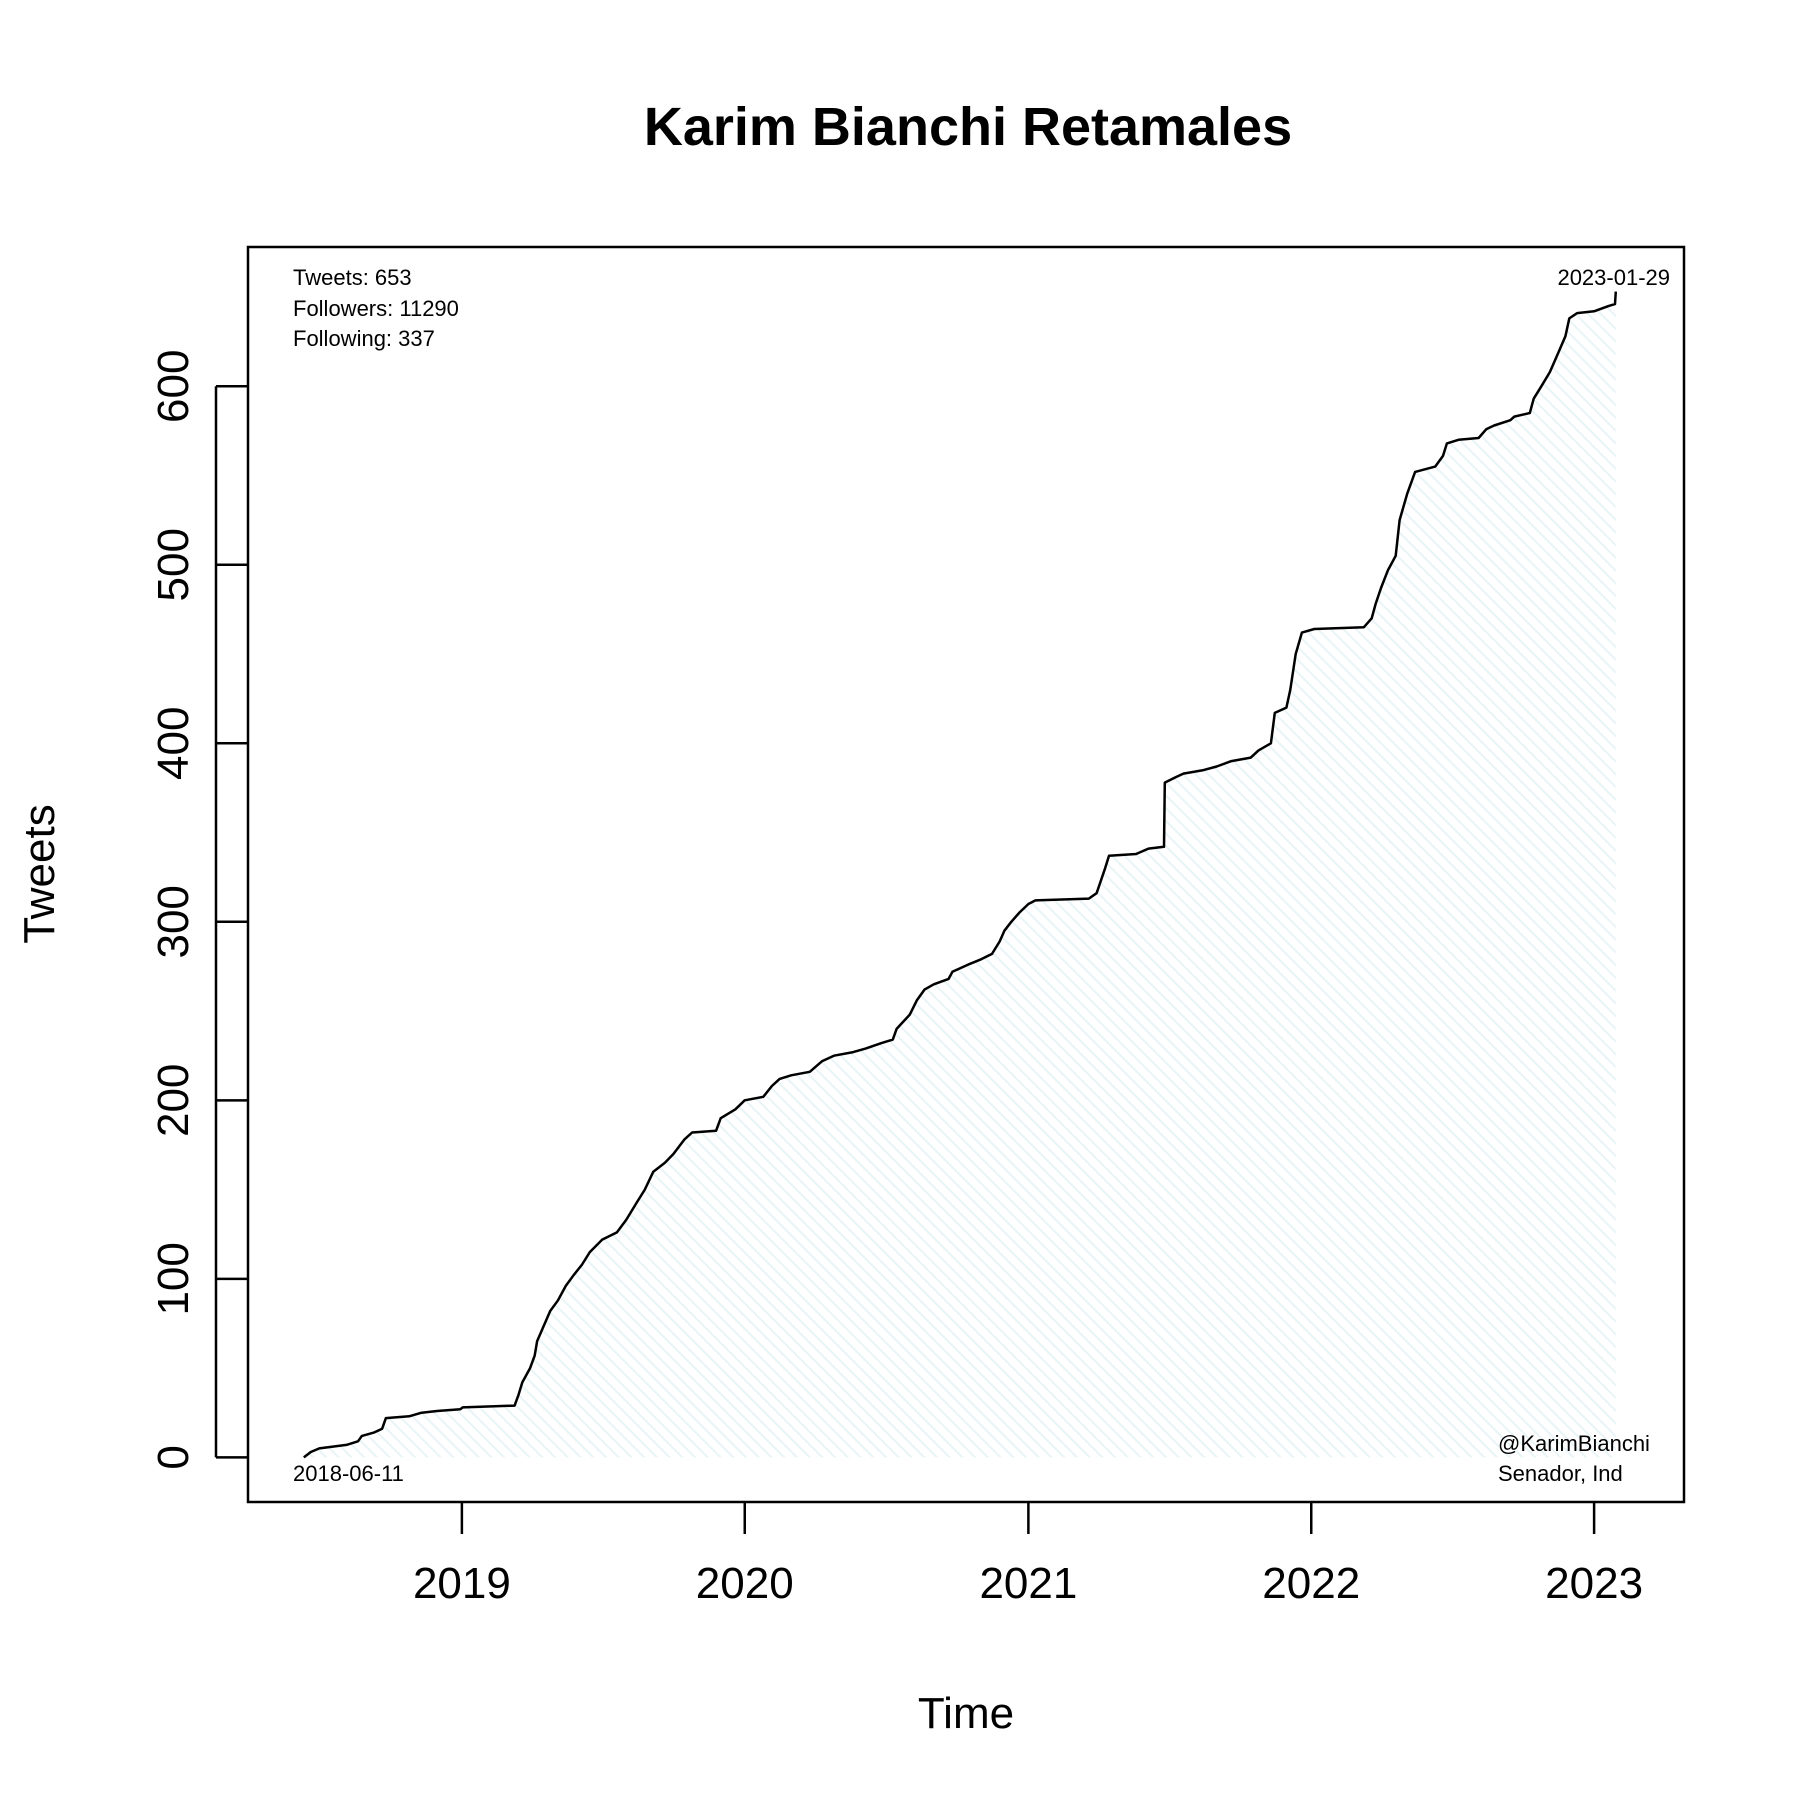 The width and height of the screenshot is (1800, 1800). Describe the element at coordinates (173, 1278) in the screenshot. I see `y-tick-label-100: 100` at that location.